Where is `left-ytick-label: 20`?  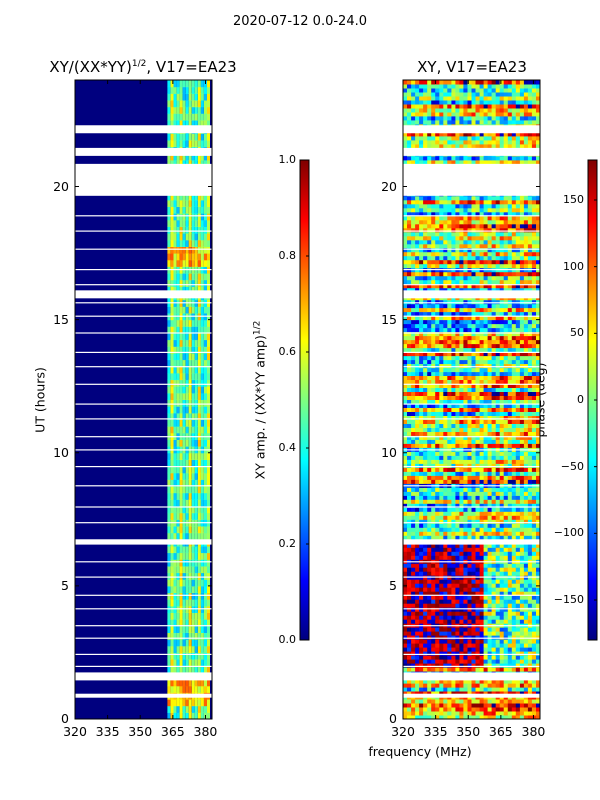 left-ytick-label: 20 is located at coordinates (61, 186).